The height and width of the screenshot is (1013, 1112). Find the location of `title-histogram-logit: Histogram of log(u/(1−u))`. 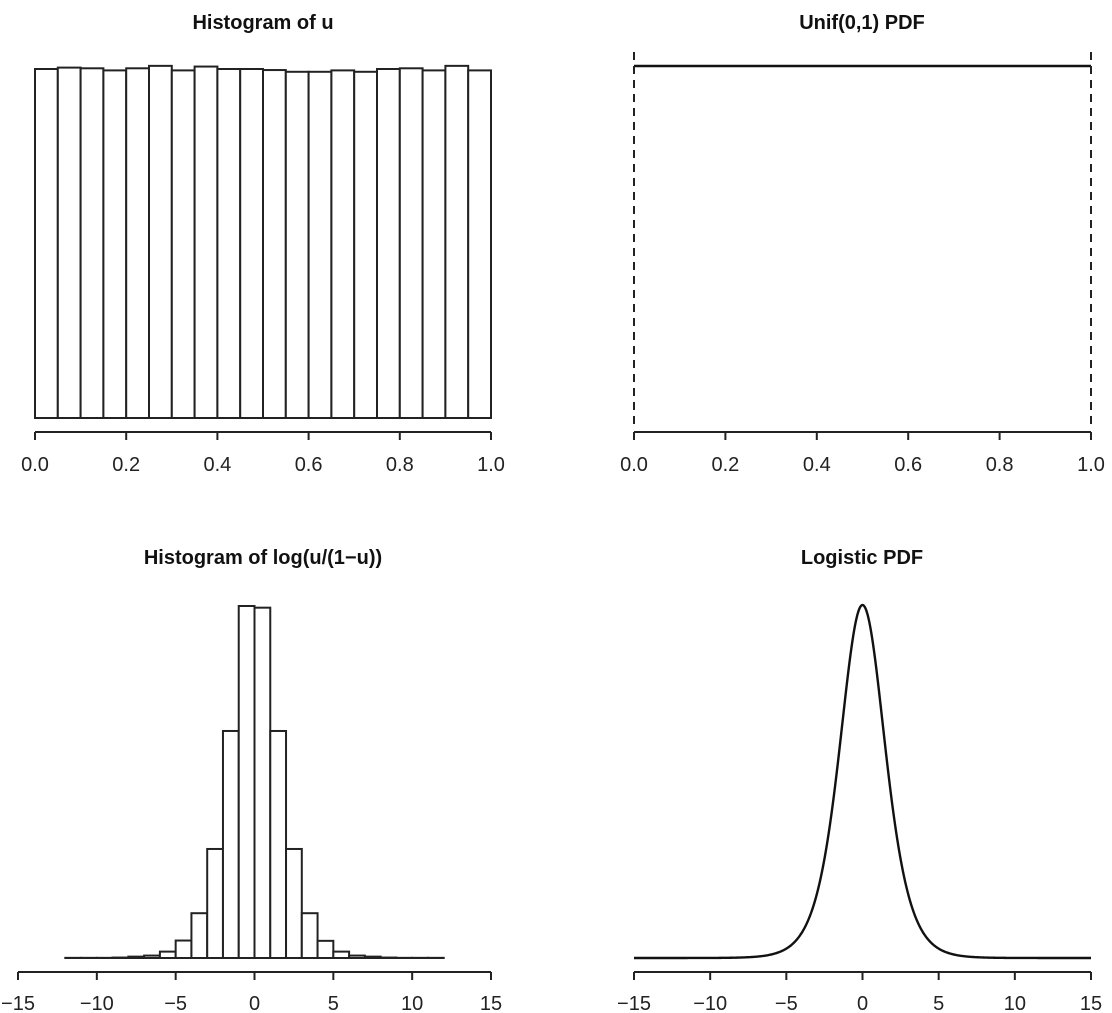

title-histogram-logit: Histogram of log(u/(1−u)) is located at coordinates (263, 558).